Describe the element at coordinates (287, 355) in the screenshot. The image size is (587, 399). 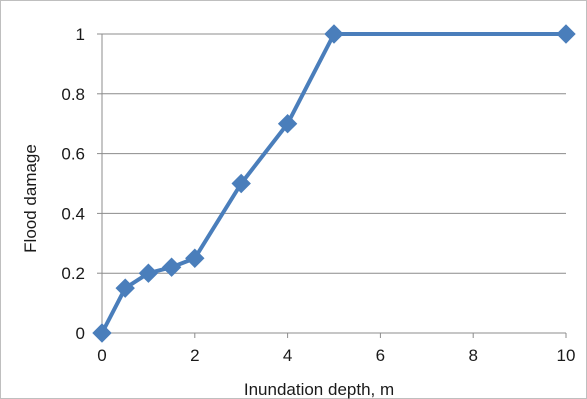
I see `x-tick-label: 4` at that location.